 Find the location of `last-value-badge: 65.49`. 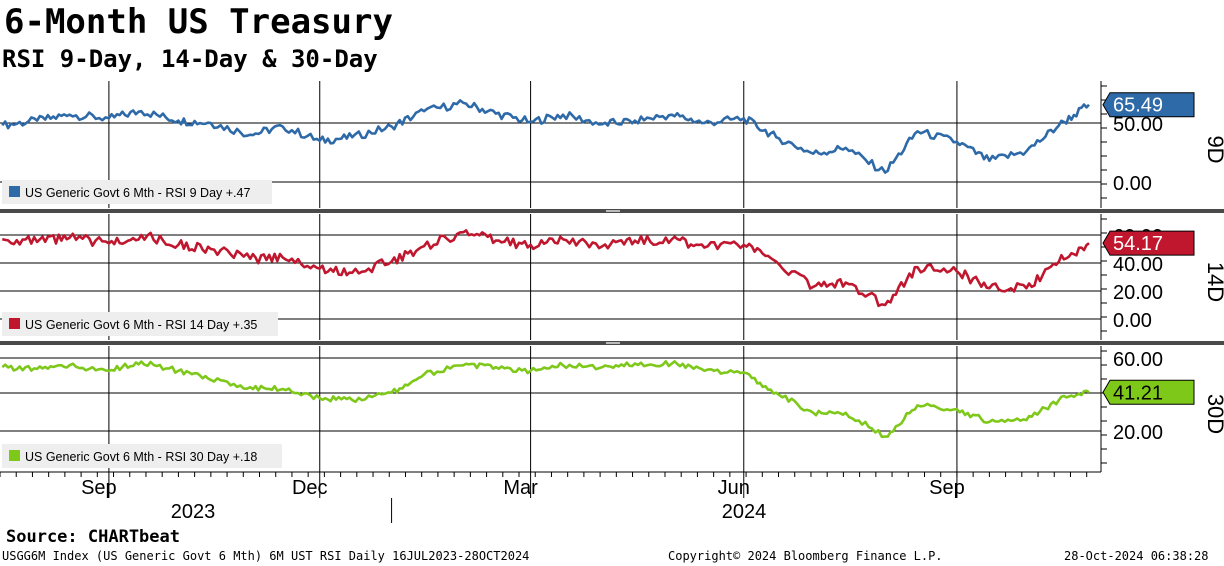

last-value-badge: 65.49 is located at coordinates (1148, 105).